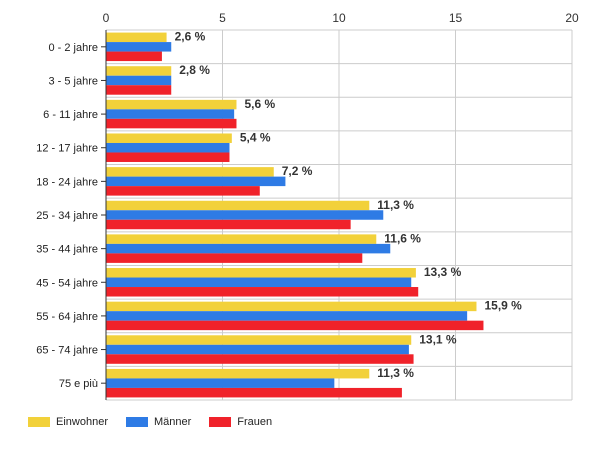 The height and width of the screenshot is (450, 600). Describe the element at coordinates (255, 422) in the screenshot. I see `legend-label-frauen: Frauen` at that location.